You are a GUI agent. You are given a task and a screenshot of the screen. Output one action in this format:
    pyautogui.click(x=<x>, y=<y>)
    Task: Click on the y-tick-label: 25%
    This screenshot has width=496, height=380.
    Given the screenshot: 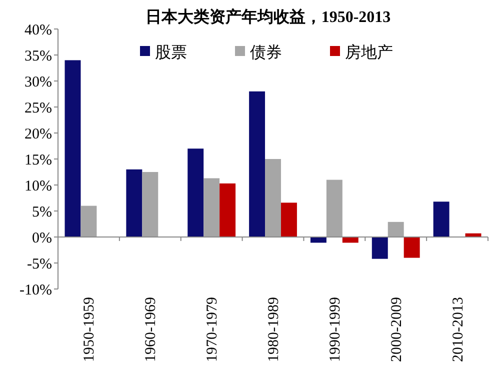 What is the action you would take?
    pyautogui.click(x=38, y=108)
    